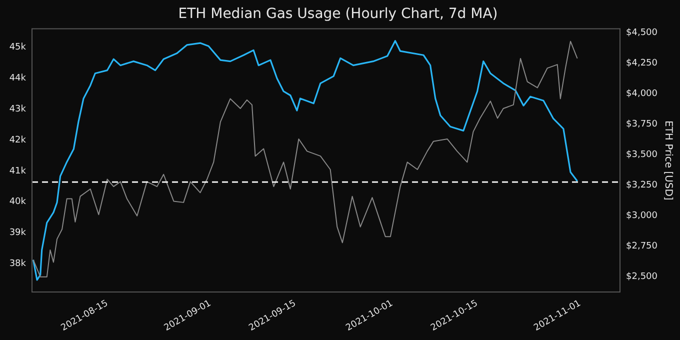 The height and width of the screenshot is (340, 680). I want to click on y-tick-label: 39k, so click(18, 233).